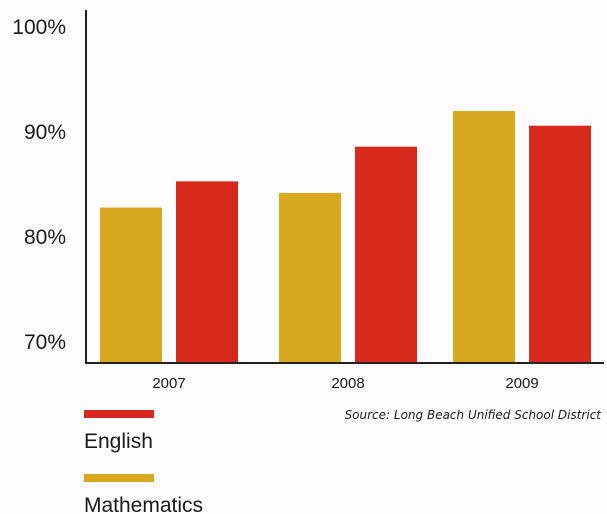 The image size is (607, 514). What do you see at coordinates (119, 478) in the screenshot?
I see `legend-swatch-mathematics` at bounding box center [119, 478].